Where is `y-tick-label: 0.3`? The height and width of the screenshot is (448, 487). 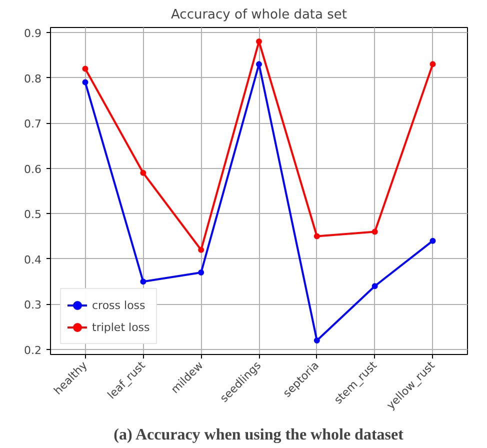
y-tick-label: 0.3 is located at coordinates (33, 305).